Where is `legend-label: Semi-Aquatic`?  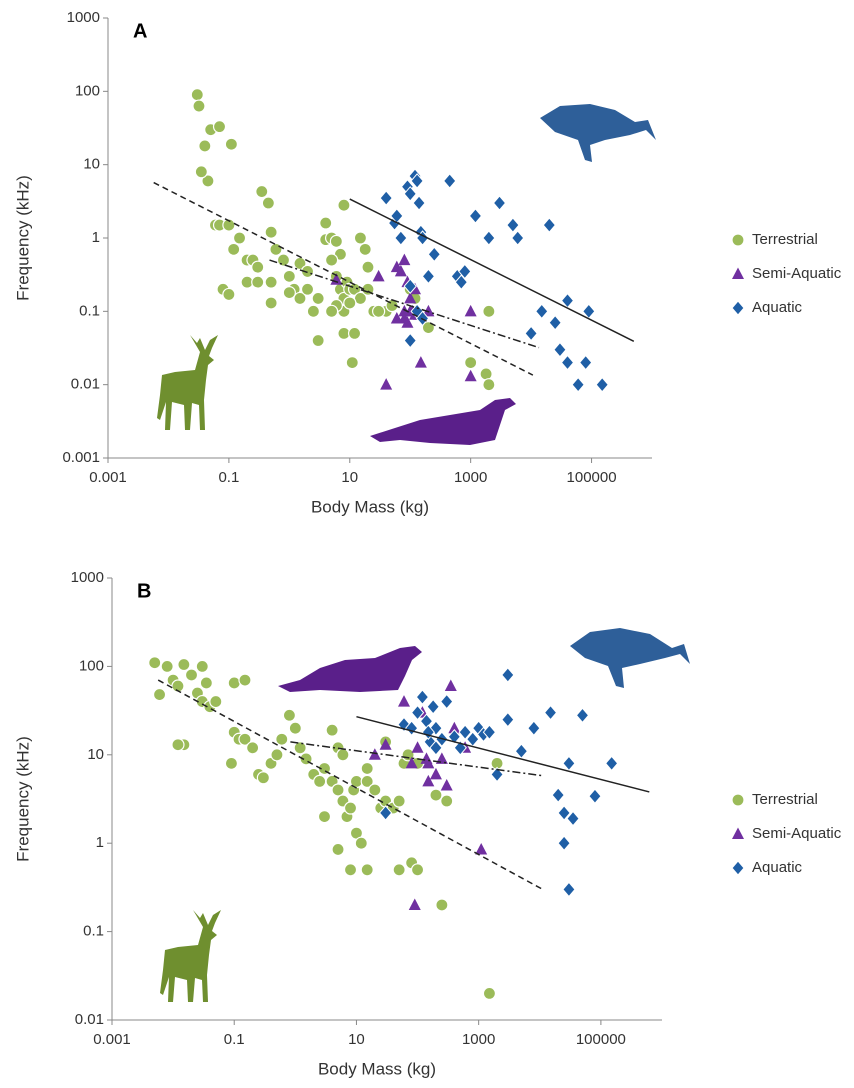 legend-label: Semi-Aquatic is located at coordinates (797, 273).